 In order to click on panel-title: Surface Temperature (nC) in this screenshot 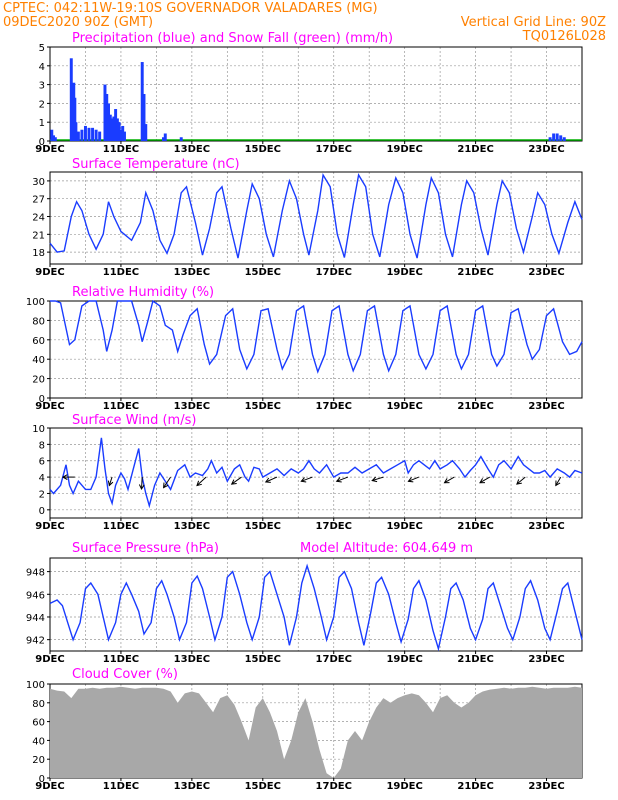, I will do `click(156, 164)`.